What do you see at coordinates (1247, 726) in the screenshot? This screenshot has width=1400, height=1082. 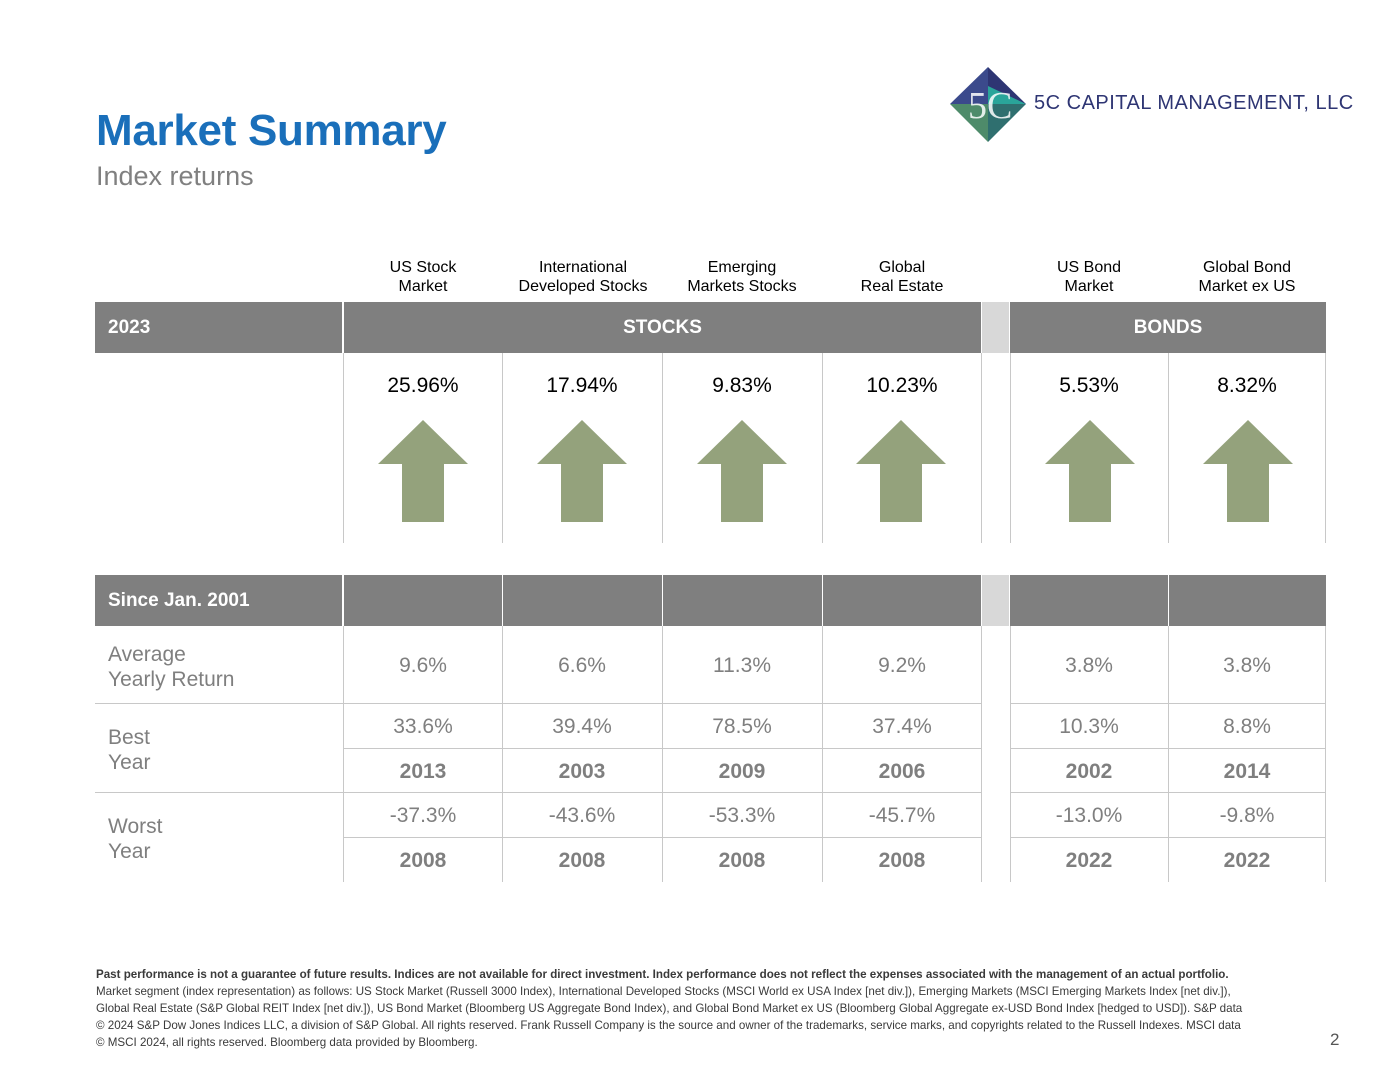 I see `best-return-global-bond: 8.8%` at bounding box center [1247, 726].